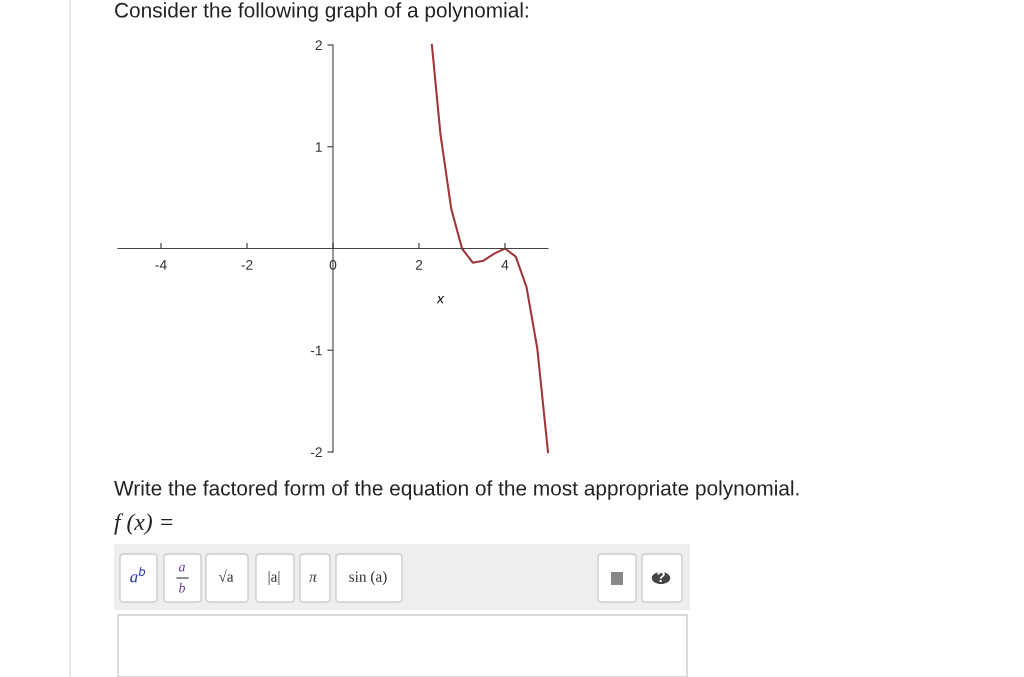 The height and width of the screenshot is (677, 1024). What do you see at coordinates (440, 300) in the screenshot?
I see `x-axis-title: x` at bounding box center [440, 300].